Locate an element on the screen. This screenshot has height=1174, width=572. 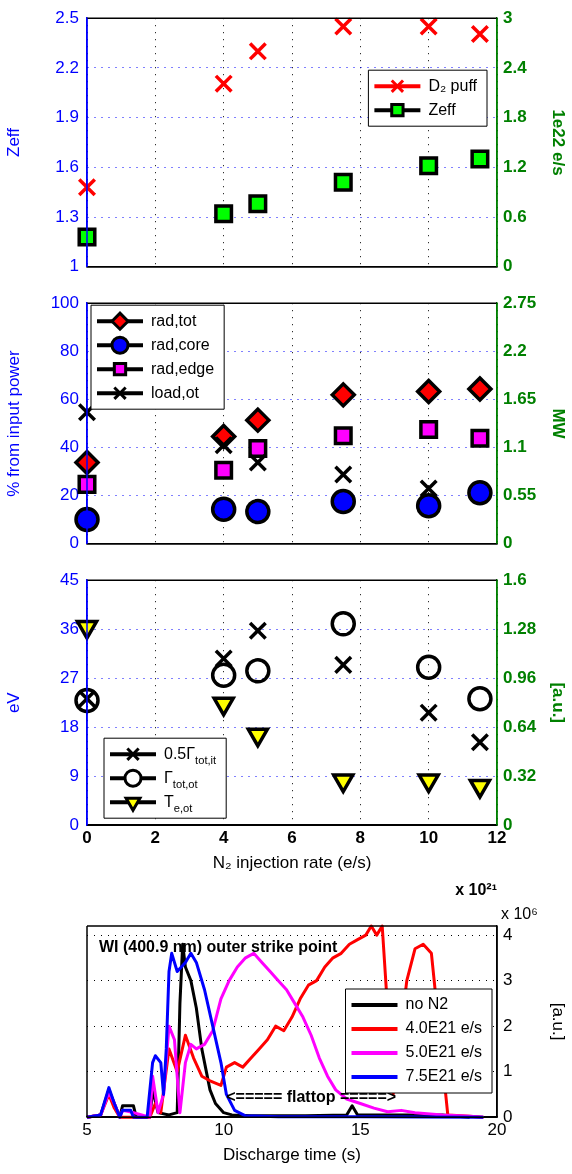
legend-label: no N2 is located at coordinates (427, 1004).